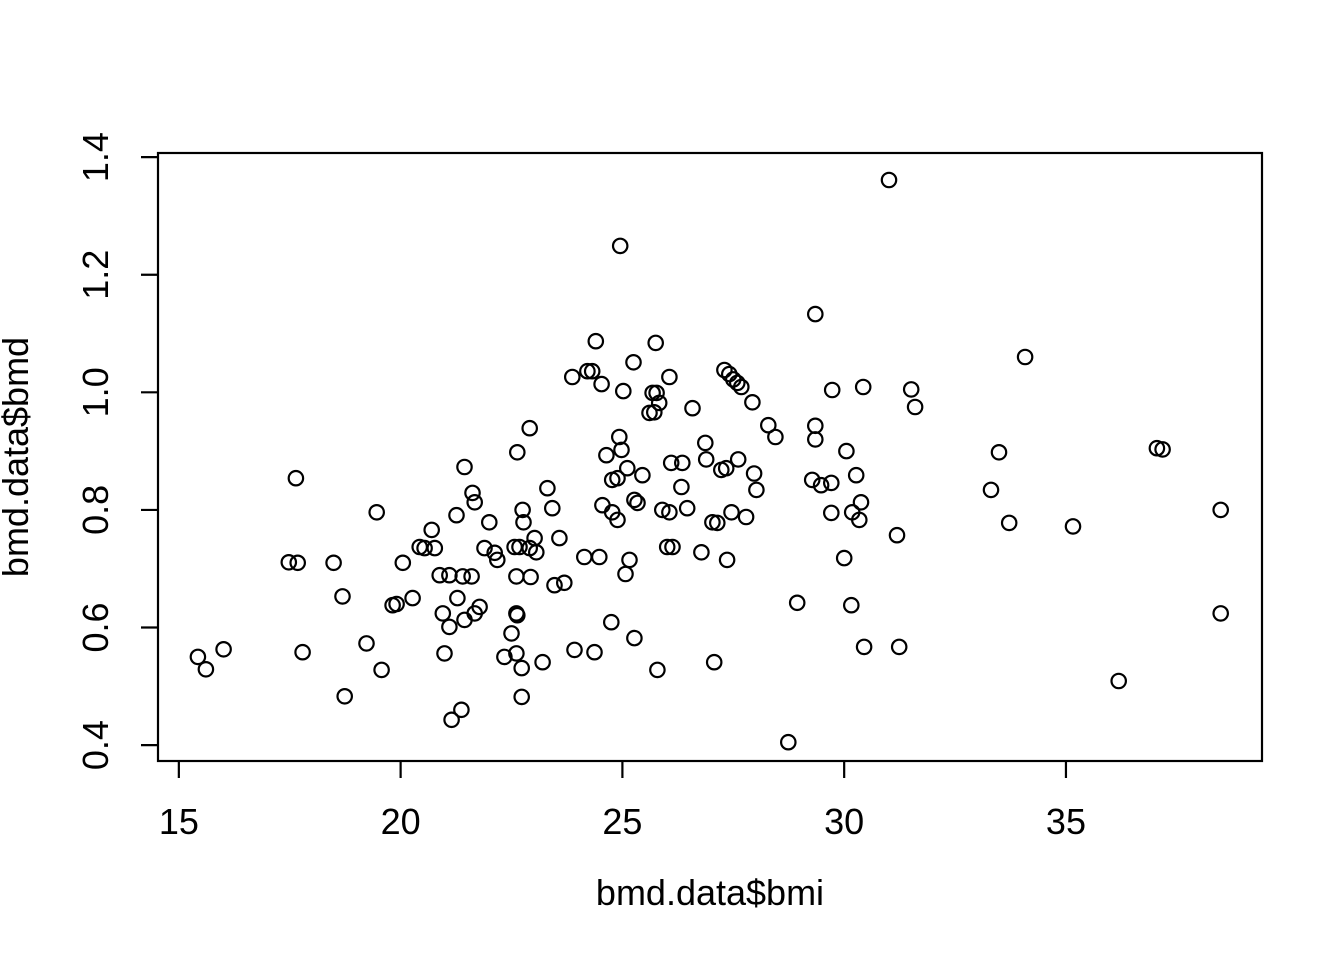 Image resolution: width=1344 pixels, height=960 pixels. I want to click on y-tick-label: 1.0, so click(95, 392).